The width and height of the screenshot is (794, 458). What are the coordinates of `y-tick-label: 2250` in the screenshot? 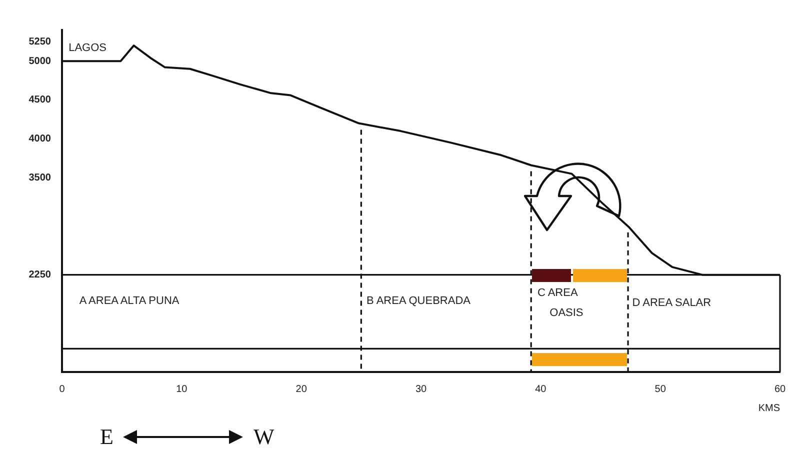 It's located at (40, 275).